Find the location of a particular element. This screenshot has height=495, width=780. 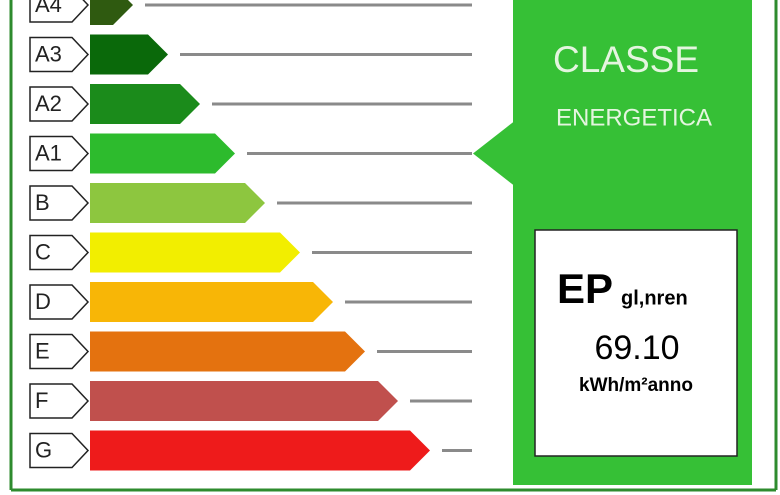

value-box is located at coordinates (636, 343).